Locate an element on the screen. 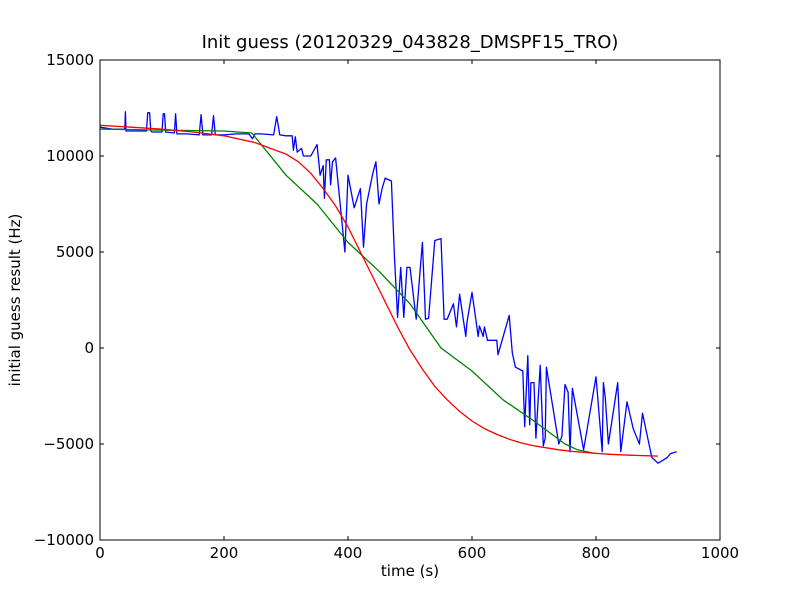  y-tick-label: 5000 is located at coordinates (75, 252).